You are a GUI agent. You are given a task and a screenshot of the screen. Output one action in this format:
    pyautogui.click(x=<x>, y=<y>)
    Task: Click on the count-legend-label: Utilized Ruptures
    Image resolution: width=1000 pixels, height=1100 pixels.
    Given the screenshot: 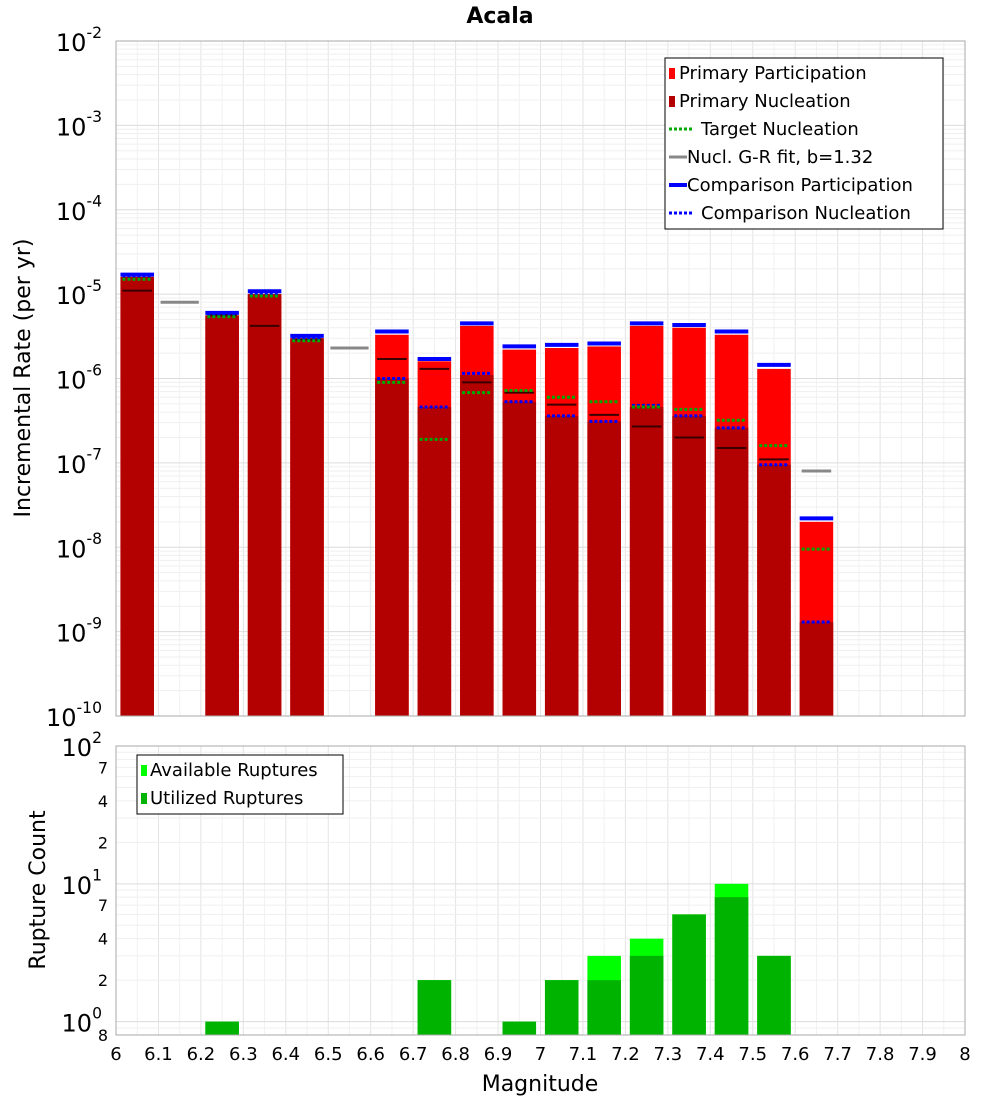 What is the action you would take?
    pyautogui.click(x=226, y=798)
    